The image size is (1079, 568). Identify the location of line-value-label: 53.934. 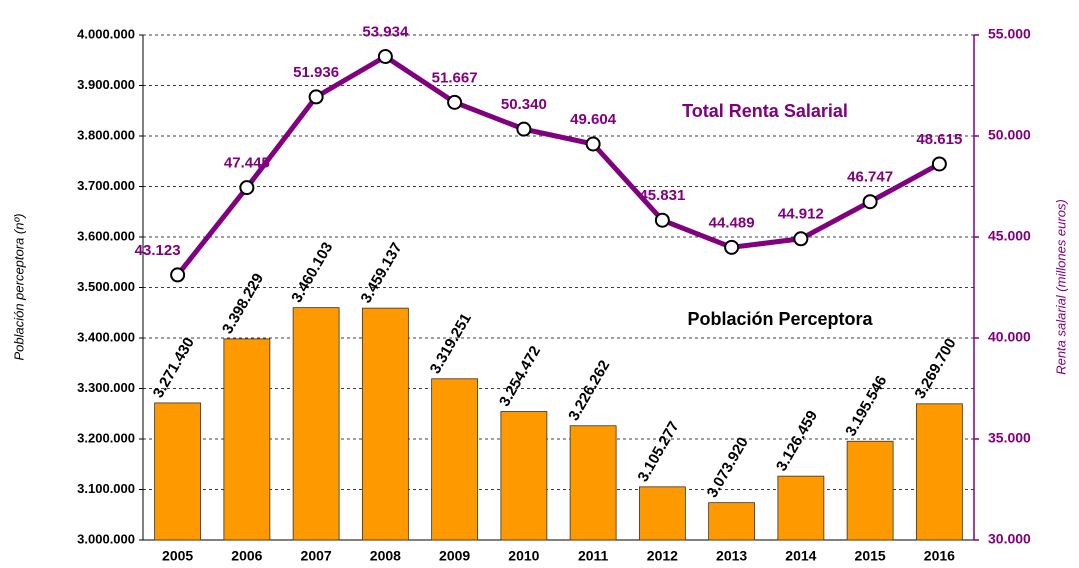
(385, 32).